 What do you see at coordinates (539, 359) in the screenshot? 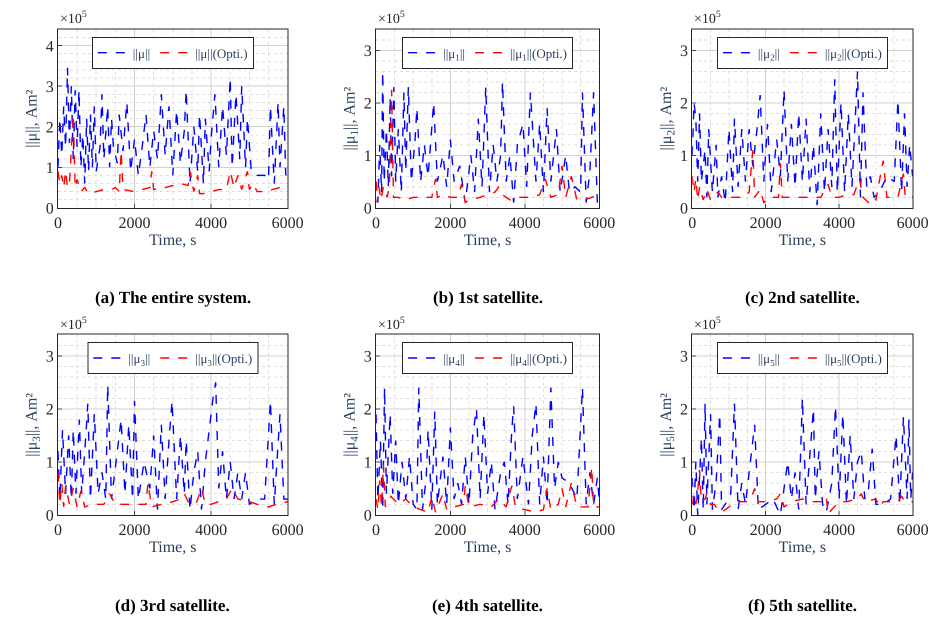
I see `legend-label: ||μ$_{4}$||(Opti.)` at bounding box center [539, 359].